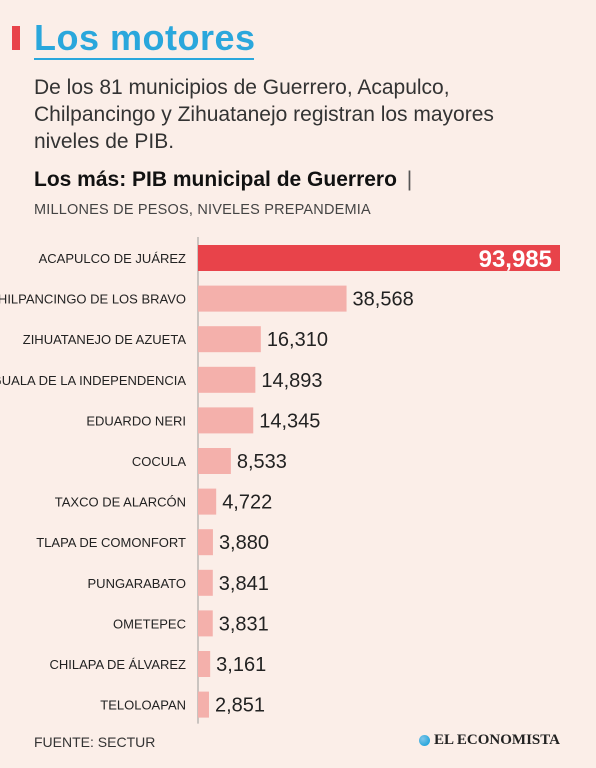 The width and height of the screenshot is (596, 768). Describe the element at coordinates (244, 543) in the screenshot. I see `value-label: 3,880` at that location.